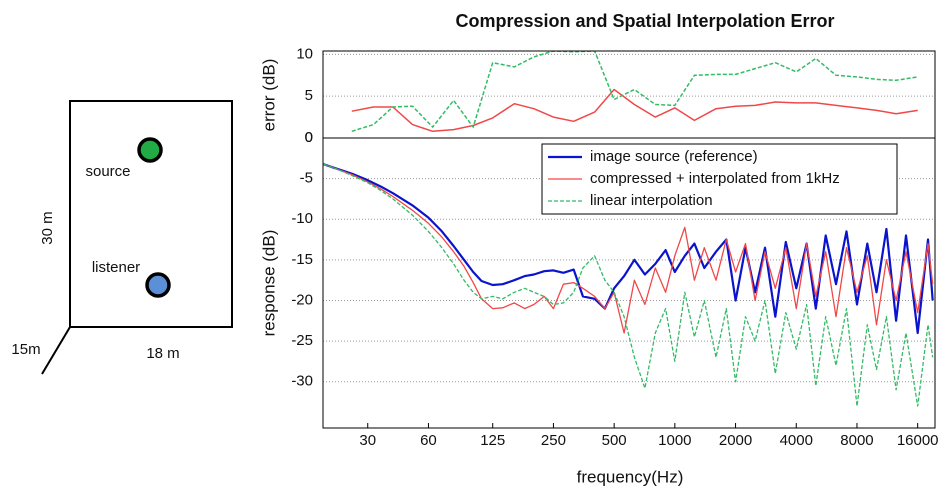 The image size is (948, 491). I want to click on y-axis-label: error (dB), so click(268, 95).